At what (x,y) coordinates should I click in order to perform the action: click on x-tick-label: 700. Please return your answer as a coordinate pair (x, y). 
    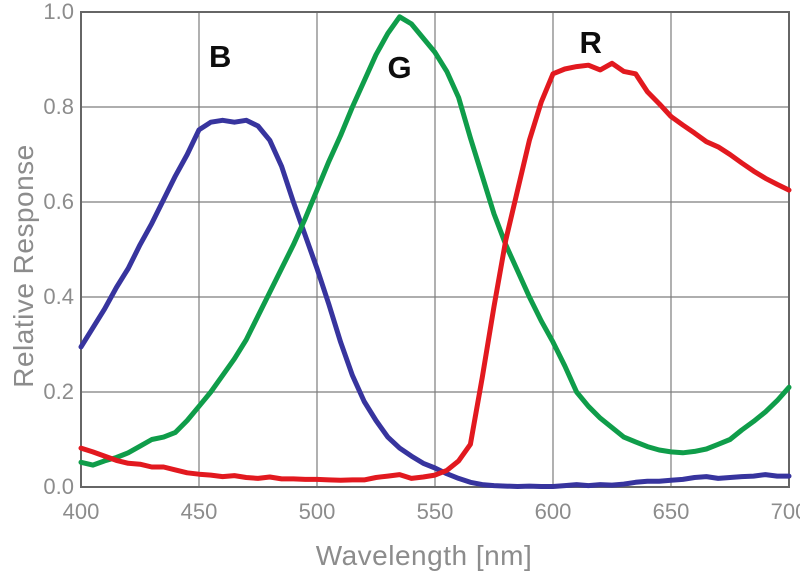
    Looking at the image, I should click on (785, 511).